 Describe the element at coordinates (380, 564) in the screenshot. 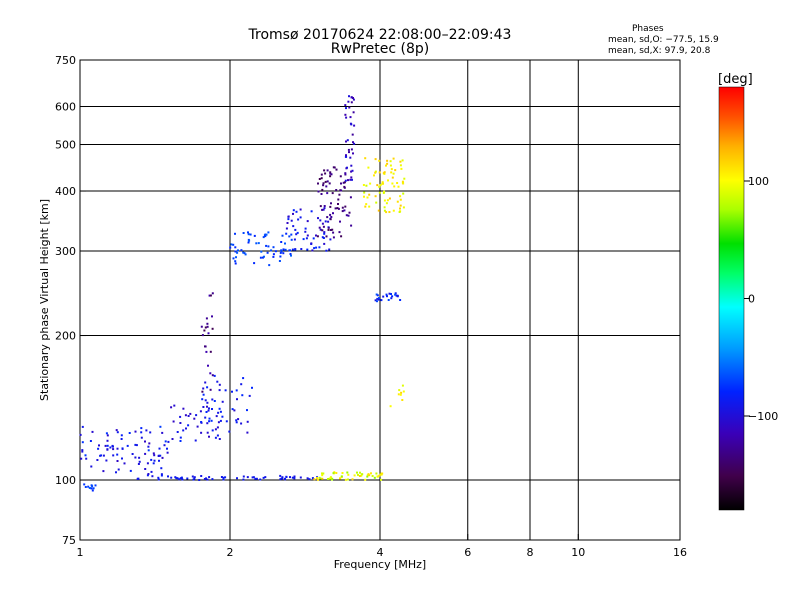

I see `x-axis-label: Frequency [MHz]` at that location.